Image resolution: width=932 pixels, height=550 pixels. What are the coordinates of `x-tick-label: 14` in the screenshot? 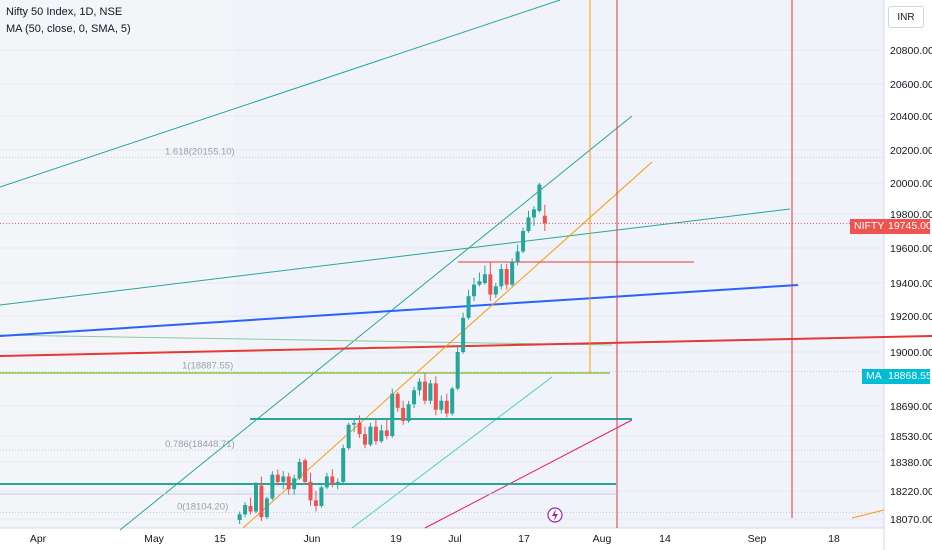 It's located at (665, 539).